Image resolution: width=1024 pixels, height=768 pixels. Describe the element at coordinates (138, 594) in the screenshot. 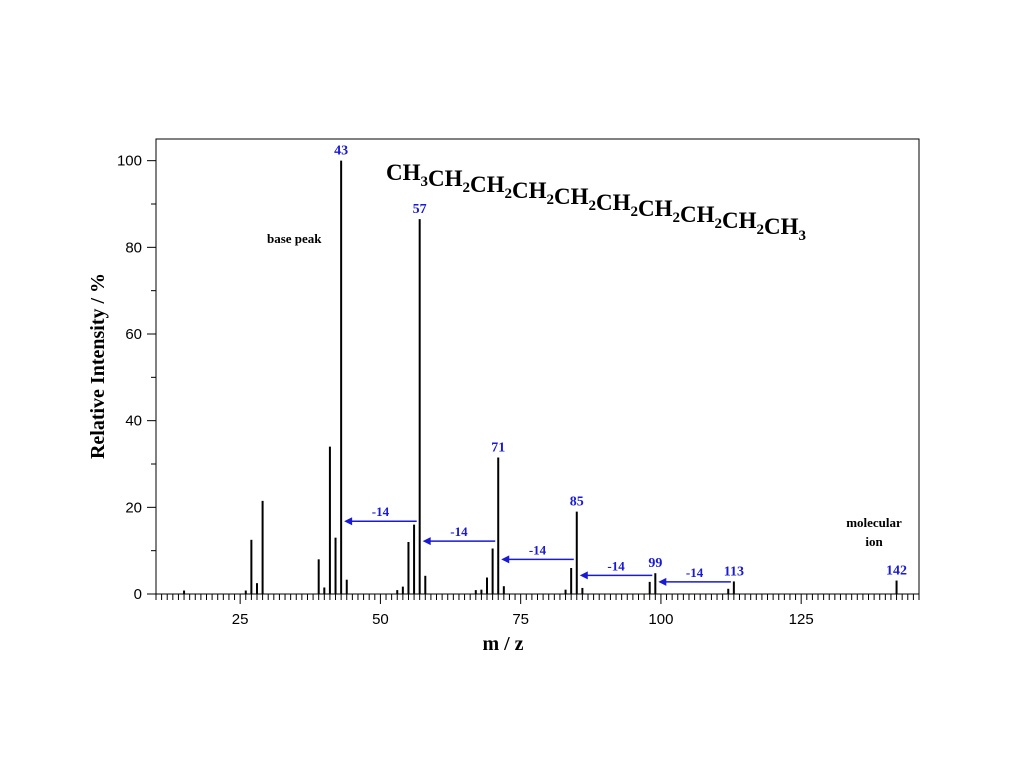

I see `y-tick-label: 0` at that location.